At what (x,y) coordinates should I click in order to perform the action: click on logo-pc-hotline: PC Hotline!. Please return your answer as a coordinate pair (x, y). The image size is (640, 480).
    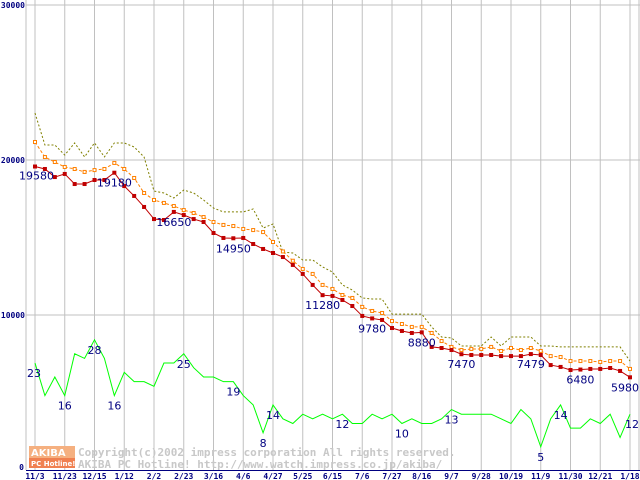
    Looking at the image, I should click on (53, 464).